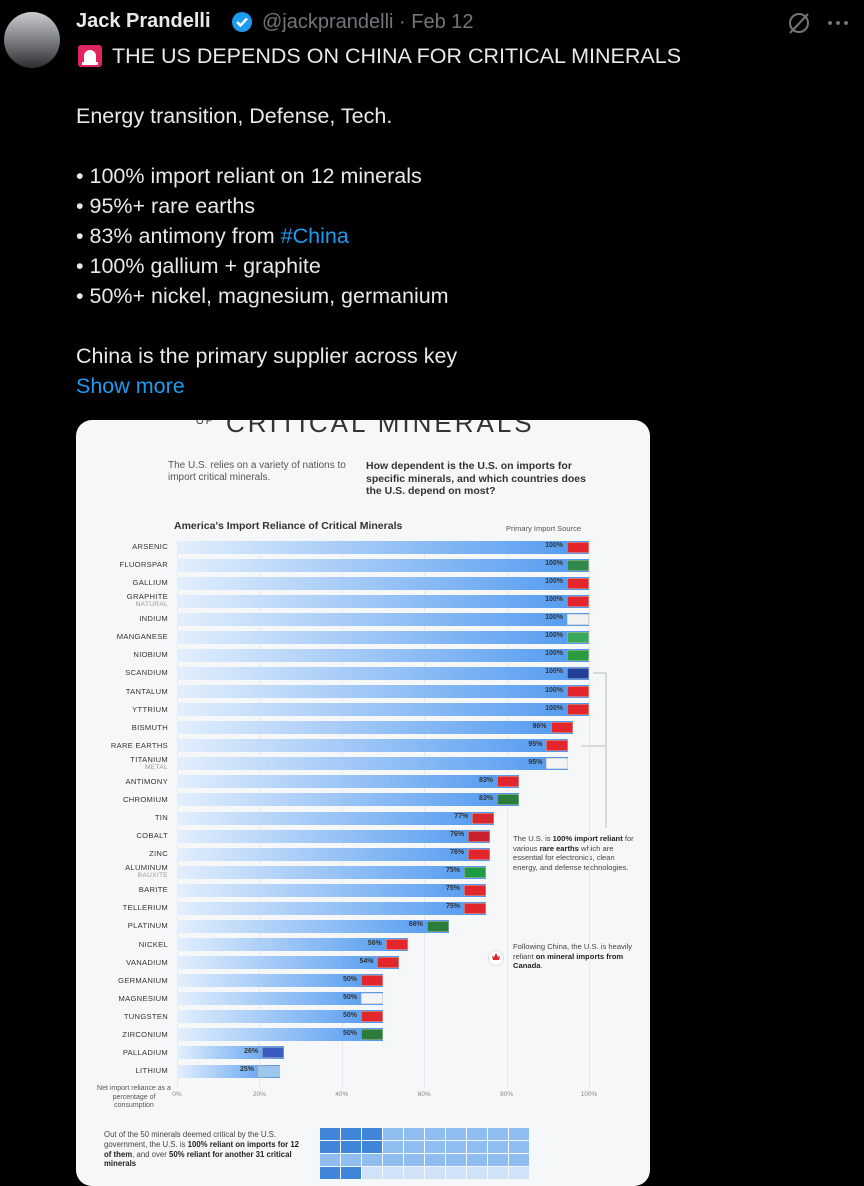  What do you see at coordinates (130, 386) in the screenshot?
I see `show-more: Show more` at bounding box center [130, 386].